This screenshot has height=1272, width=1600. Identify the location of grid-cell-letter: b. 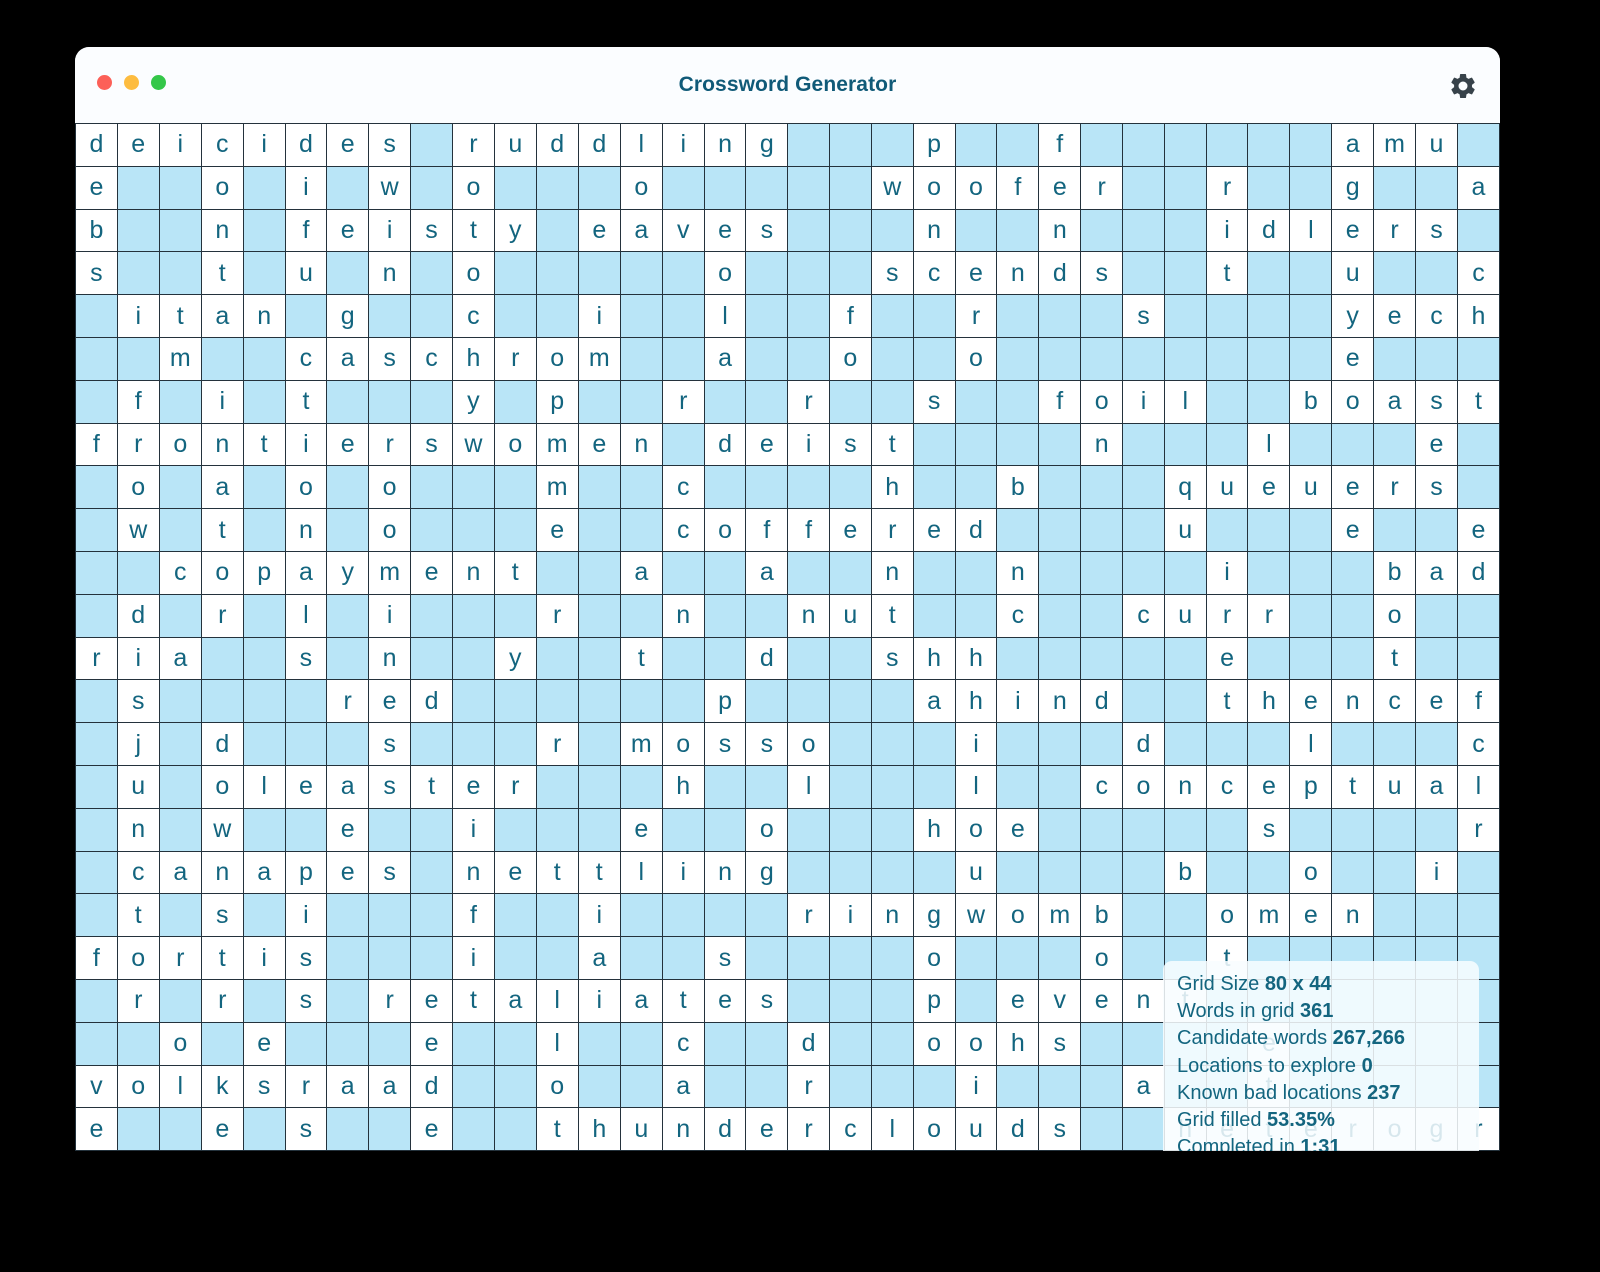
(1311, 401).